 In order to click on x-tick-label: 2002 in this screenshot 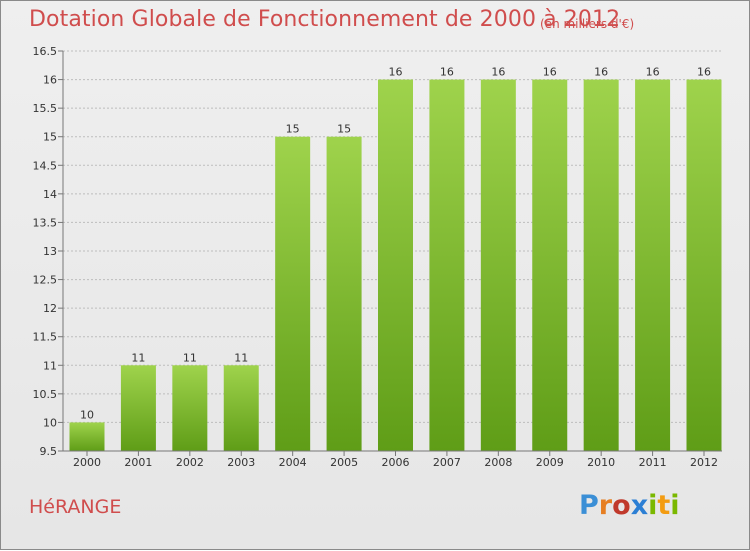, I will do `click(190, 462)`.